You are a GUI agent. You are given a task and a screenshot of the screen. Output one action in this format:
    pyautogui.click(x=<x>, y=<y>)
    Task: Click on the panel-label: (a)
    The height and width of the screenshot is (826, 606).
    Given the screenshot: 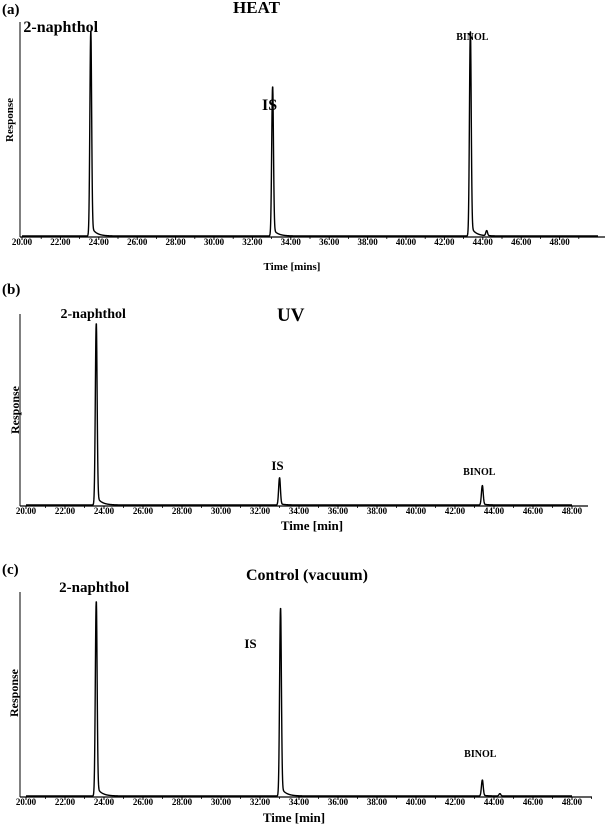 What is the action you would take?
    pyautogui.click(x=11, y=10)
    